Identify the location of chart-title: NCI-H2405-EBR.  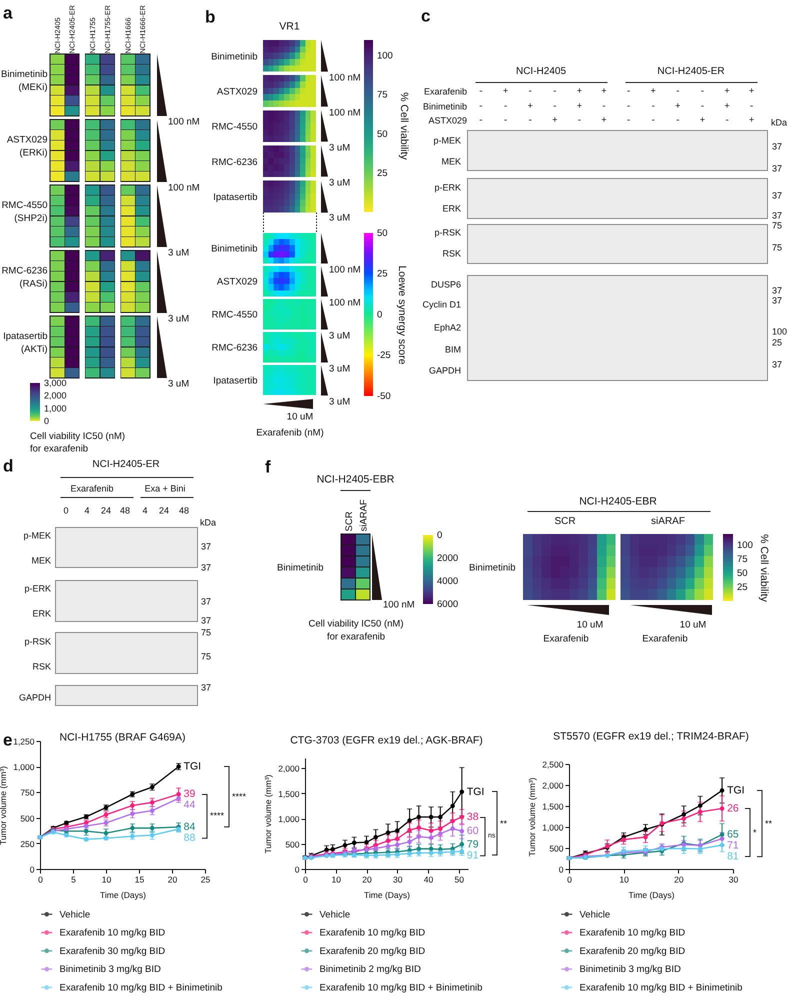
(618, 502).